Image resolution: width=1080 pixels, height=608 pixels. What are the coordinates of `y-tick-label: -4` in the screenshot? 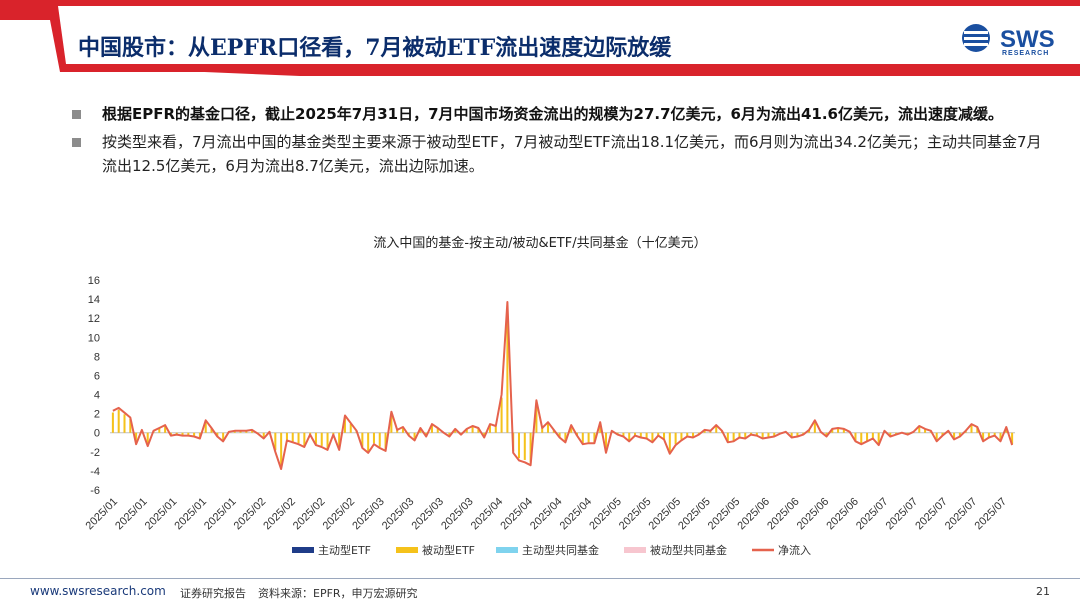 It's located at (95, 472).